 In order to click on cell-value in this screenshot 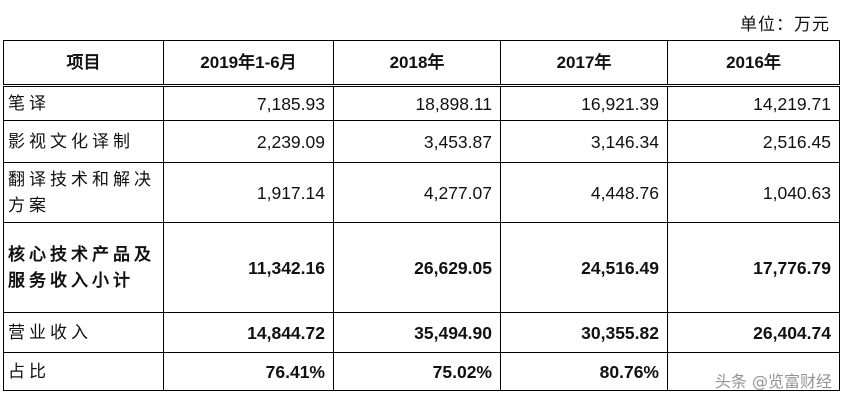, I will do `click(753, 371)`.